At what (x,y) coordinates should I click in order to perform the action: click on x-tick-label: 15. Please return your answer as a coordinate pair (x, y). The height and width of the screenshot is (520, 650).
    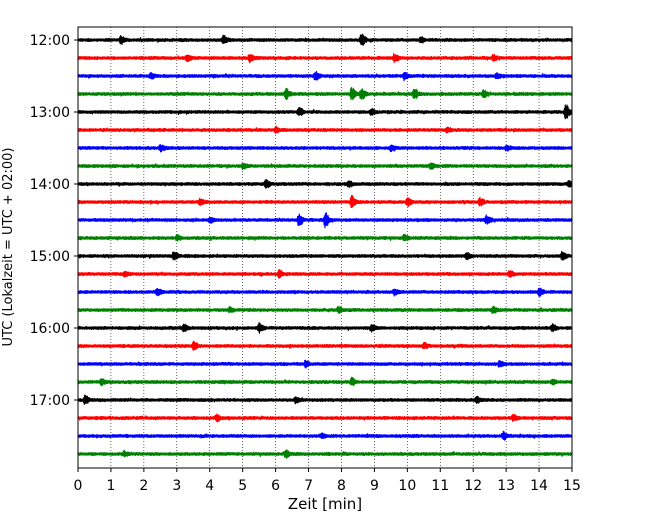
    Looking at the image, I should click on (572, 486).